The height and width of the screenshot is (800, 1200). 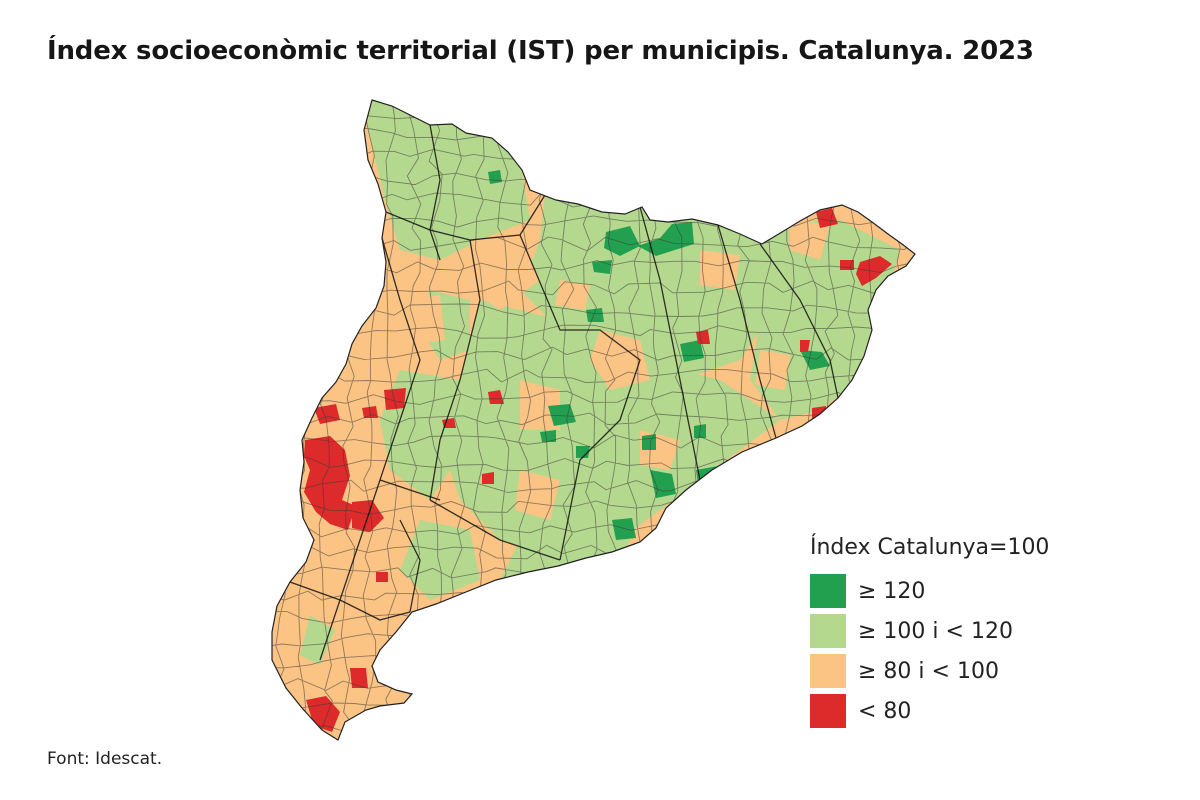 What do you see at coordinates (929, 591) in the screenshot?
I see `legend-item-ge120: ≥ 120` at bounding box center [929, 591].